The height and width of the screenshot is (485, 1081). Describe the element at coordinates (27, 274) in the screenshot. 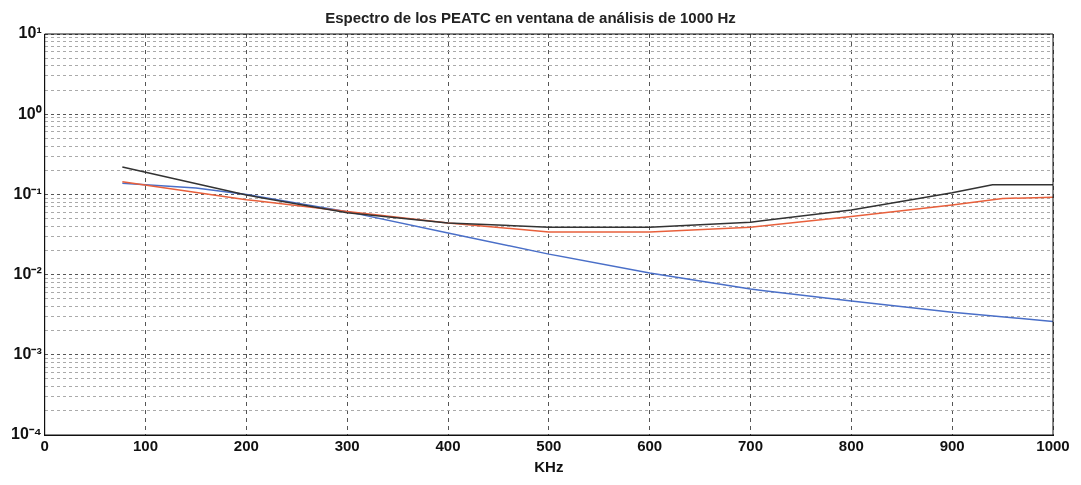

I see `y-tick-label: 10⁻²` at that location.